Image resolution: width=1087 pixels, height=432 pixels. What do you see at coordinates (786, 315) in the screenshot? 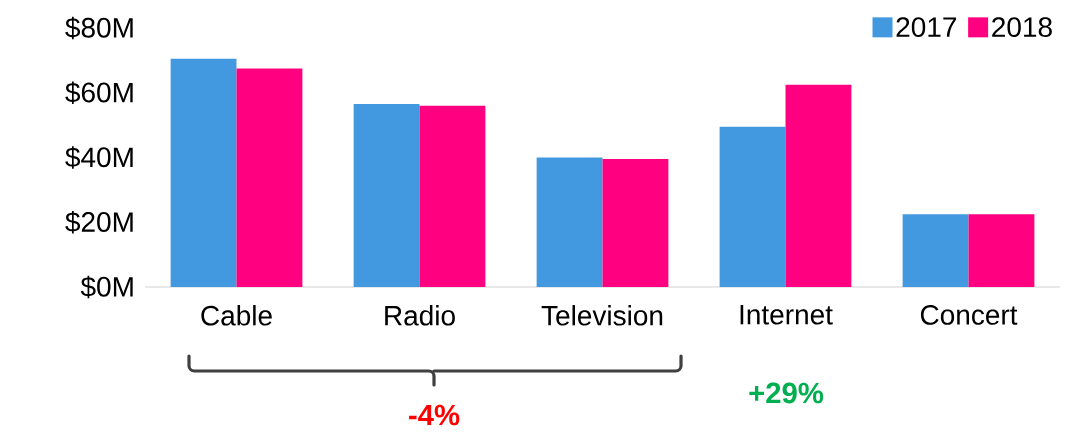
I see `x-tick-label: Internet` at bounding box center [786, 315].